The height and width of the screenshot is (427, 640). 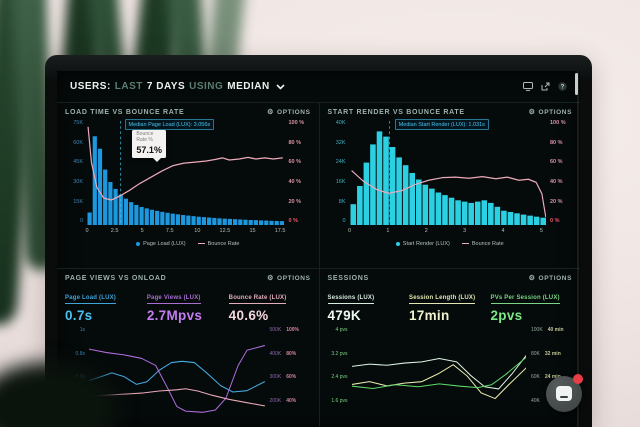 What do you see at coordinates (177, 86) in the screenshot?
I see `dashboard-title-dropdown: USERS: LAST 7 DAYS USING MEDIAN` at bounding box center [177, 86].